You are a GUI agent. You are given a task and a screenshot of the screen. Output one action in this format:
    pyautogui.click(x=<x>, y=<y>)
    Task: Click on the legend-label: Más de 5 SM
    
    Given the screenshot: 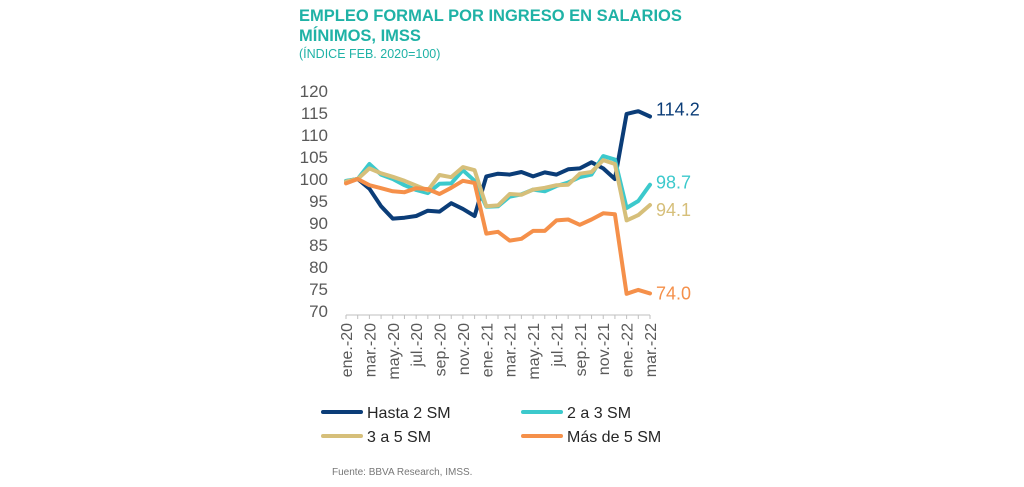 What is the action you would take?
    pyautogui.click(x=614, y=437)
    